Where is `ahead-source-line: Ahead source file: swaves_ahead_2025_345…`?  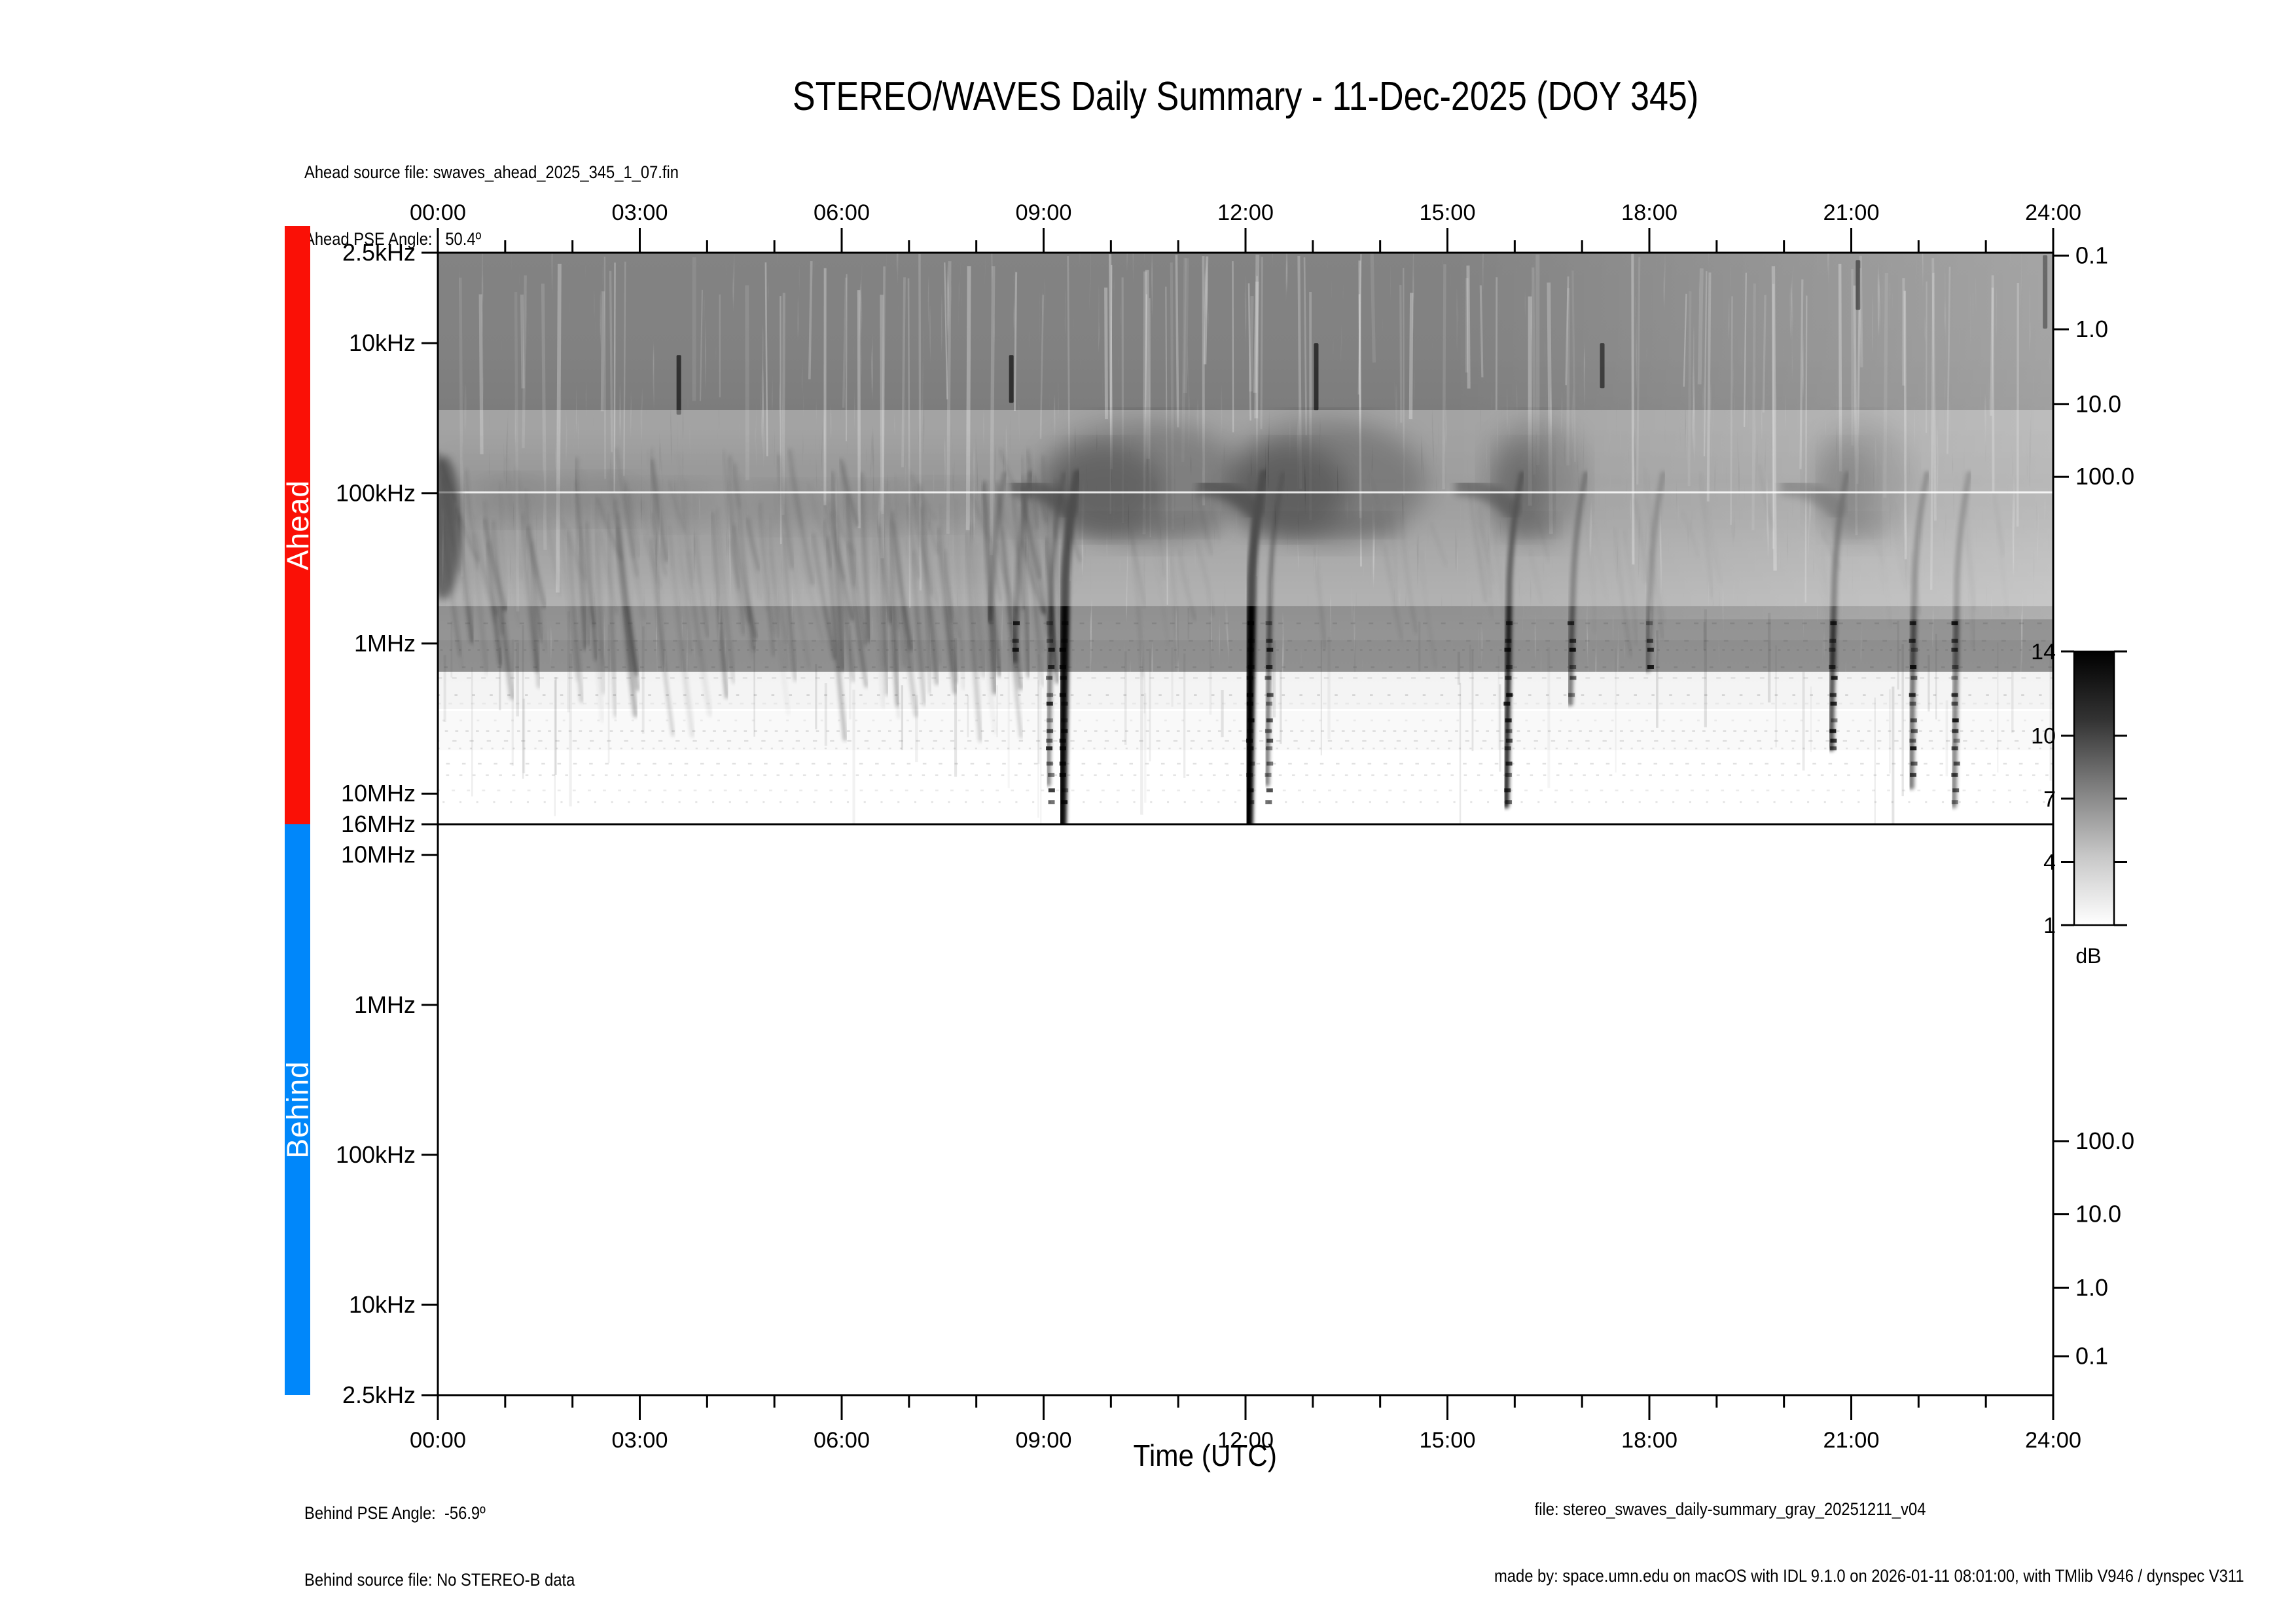 ahead-source-line: Ahead source file: swaves_ahead_2025_345… is located at coordinates (491, 172).